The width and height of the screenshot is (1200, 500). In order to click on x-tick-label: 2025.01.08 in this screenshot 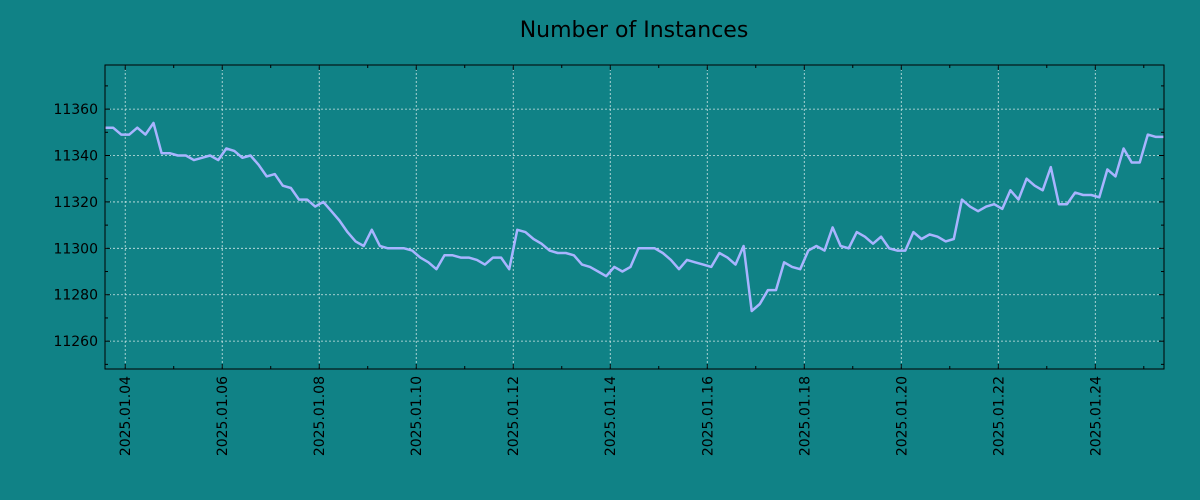, I will do `click(320, 416)`.